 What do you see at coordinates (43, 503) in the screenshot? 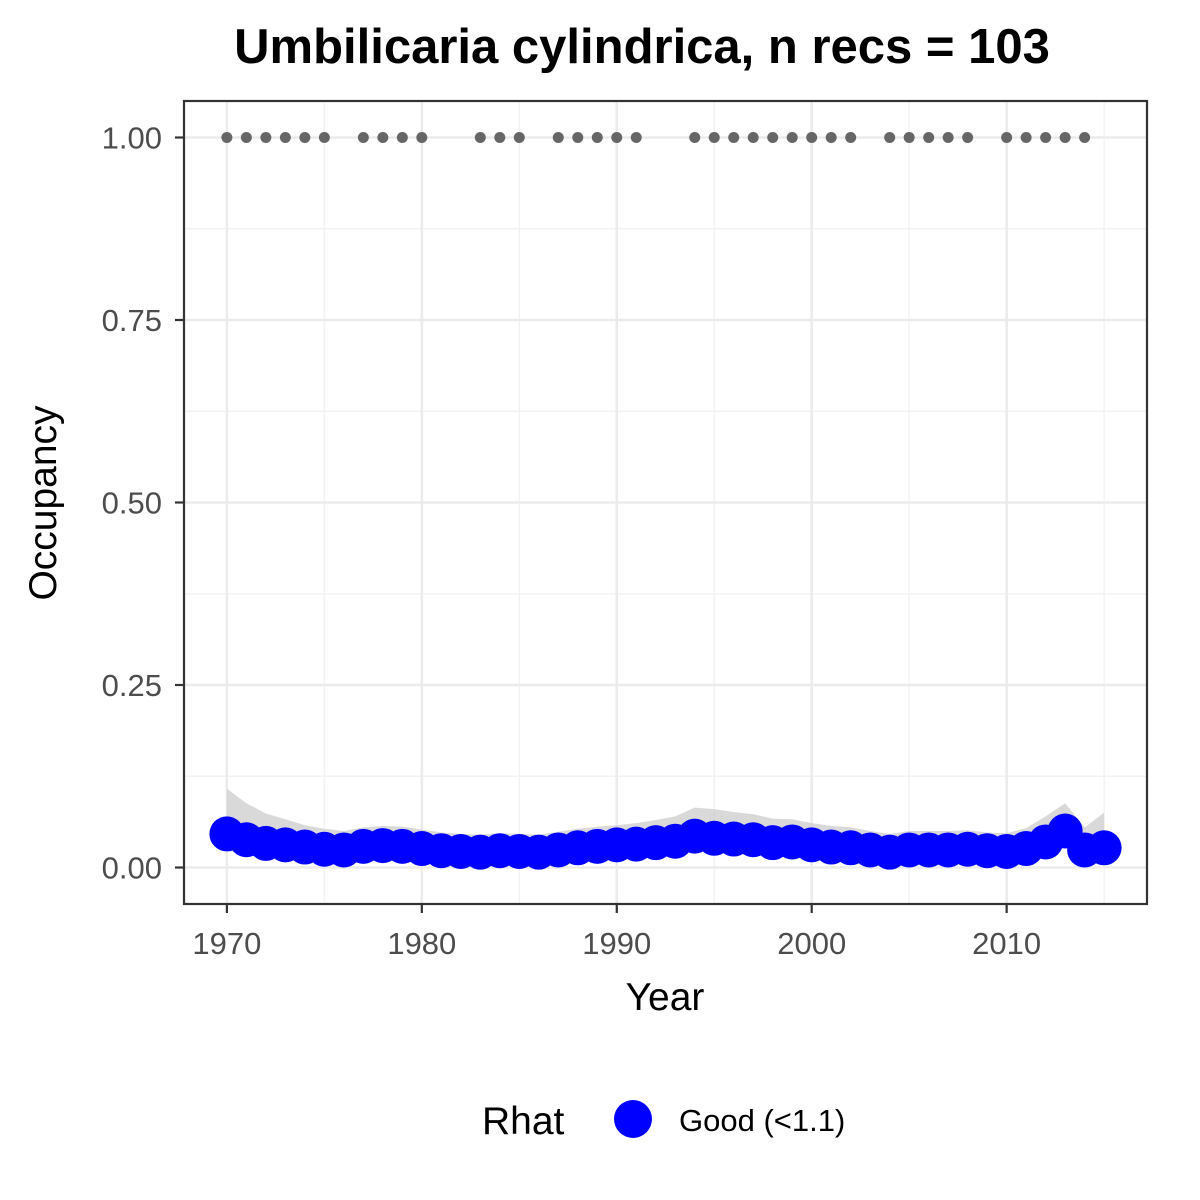
I see `y-axis-title: Occupancy` at bounding box center [43, 503].